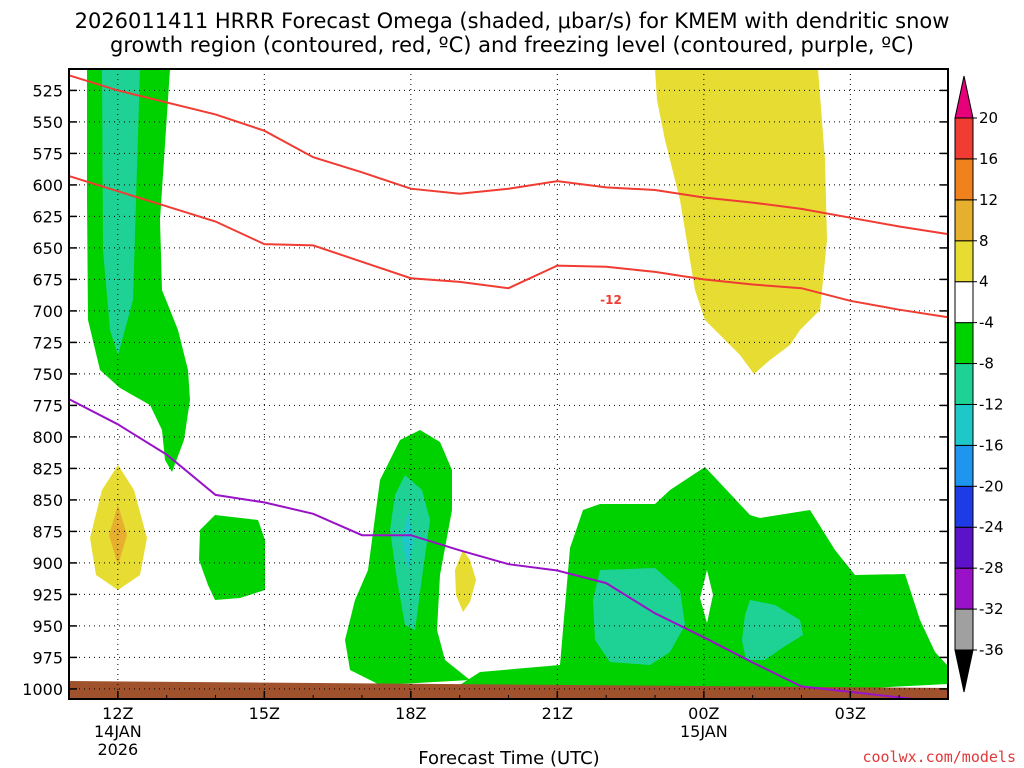 The height and width of the screenshot is (768, 1024). What do you see at coordinates (988, 118) in the screenshot?
I see `colorbar-label: 20` at bounding box center [988, 118].